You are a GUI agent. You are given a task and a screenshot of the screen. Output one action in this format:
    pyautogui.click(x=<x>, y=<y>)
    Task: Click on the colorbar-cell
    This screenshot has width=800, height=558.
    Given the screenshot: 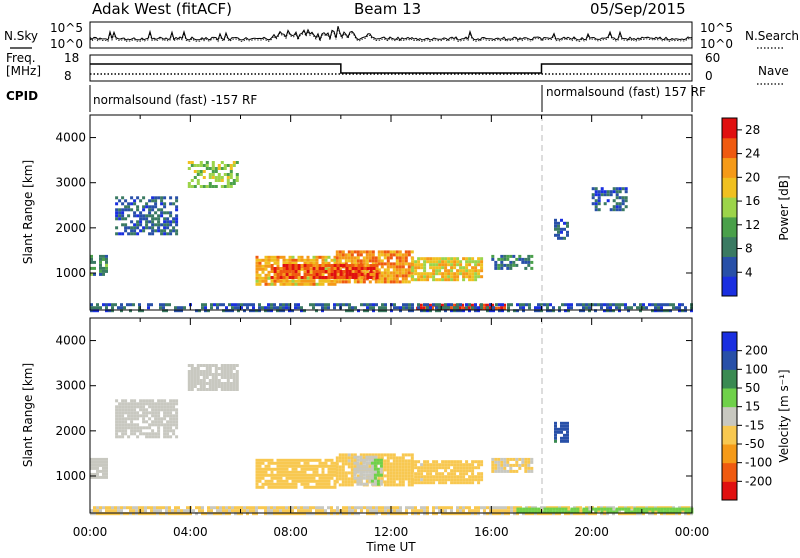 What is the action you would take?
    pyautogui.click(x=729, y=266)
    